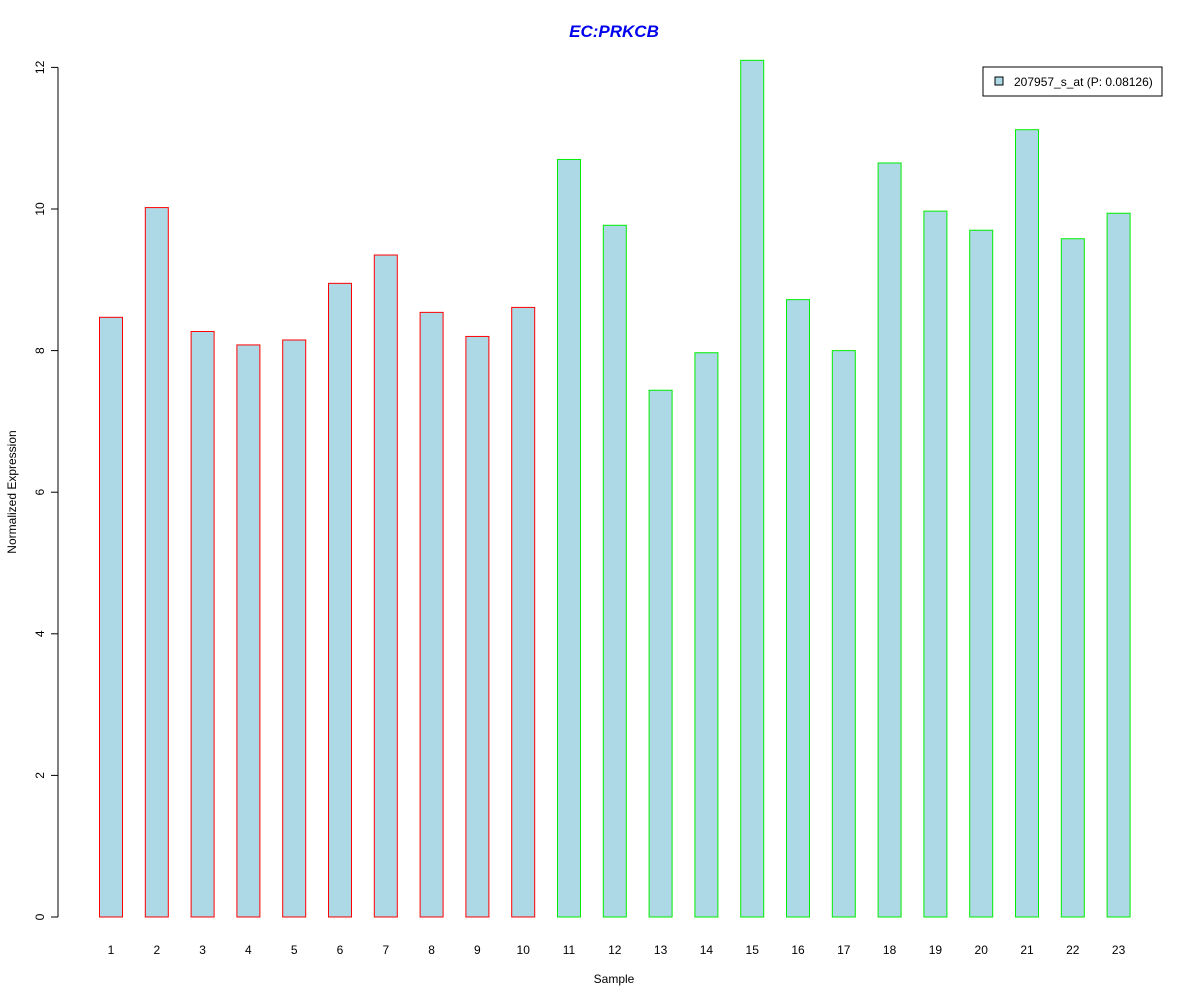 Image resolution: width=1200 pixels, height=1000 pixels. I want to click on y-tick-label: 12, so click(40, 67).